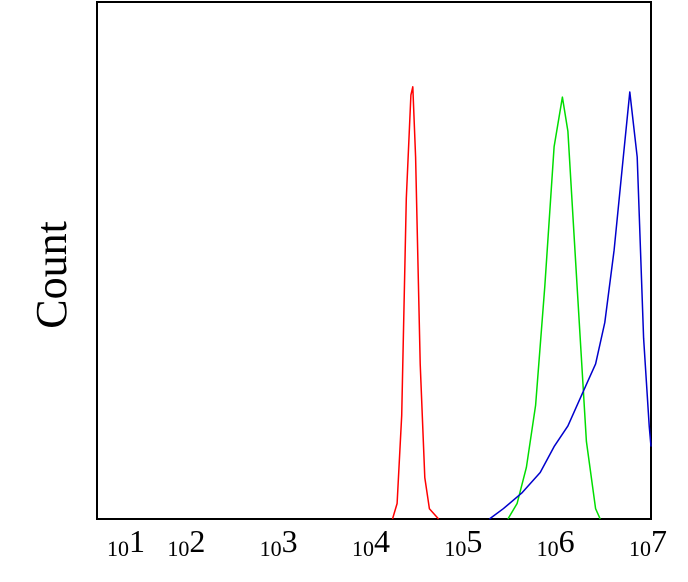  Describe the element at coordinates (126, 542) in the screenshot. I see `x-tick-label: 10¹` at that location.